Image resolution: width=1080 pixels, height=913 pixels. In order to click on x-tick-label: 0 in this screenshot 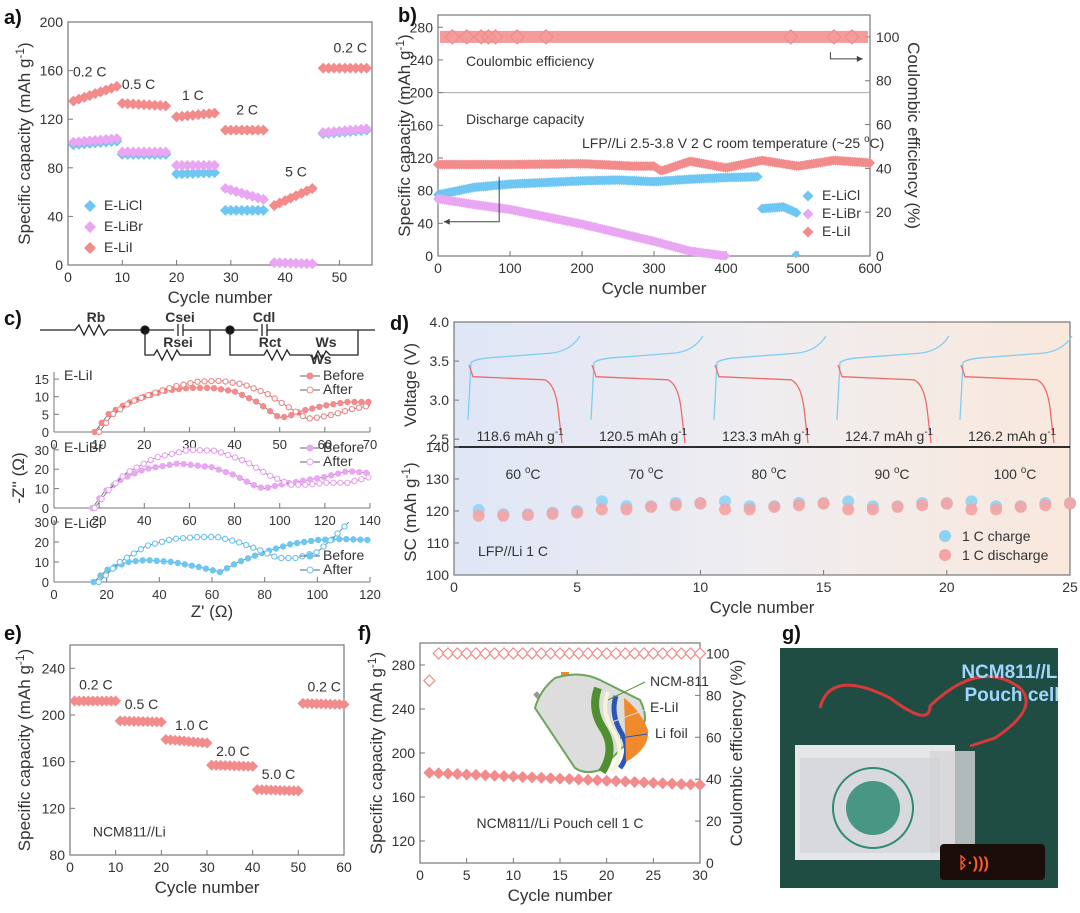, I will do `click(438, 268)`.